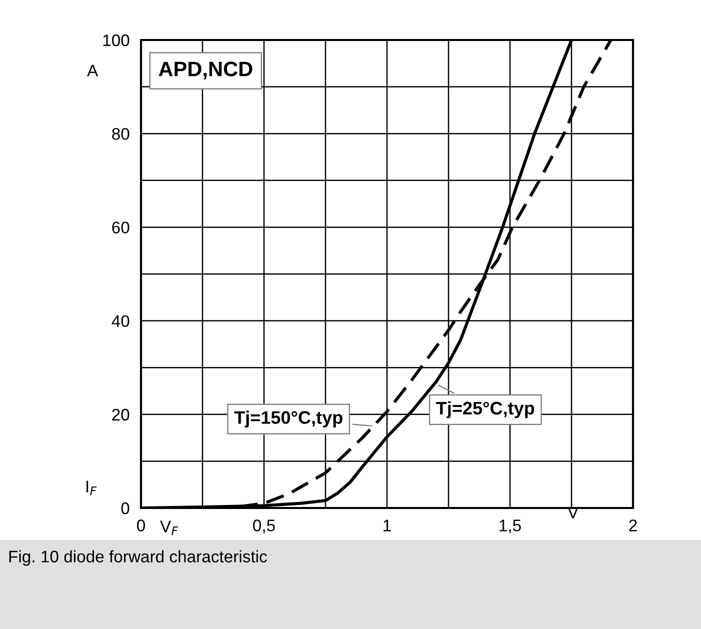 The width and height of the screenshot is (701, 629). What do you see at coordinates (121, 134) in the screenshot?
I see `y-tick-label: 80` at bounding box center [121, 134].